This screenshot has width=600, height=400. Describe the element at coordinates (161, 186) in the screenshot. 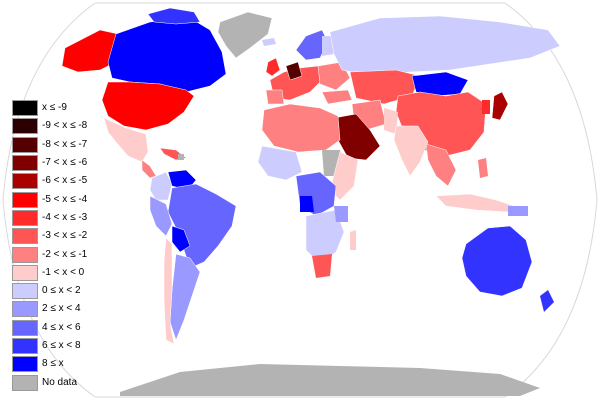

I see `region-colombia` at that location.